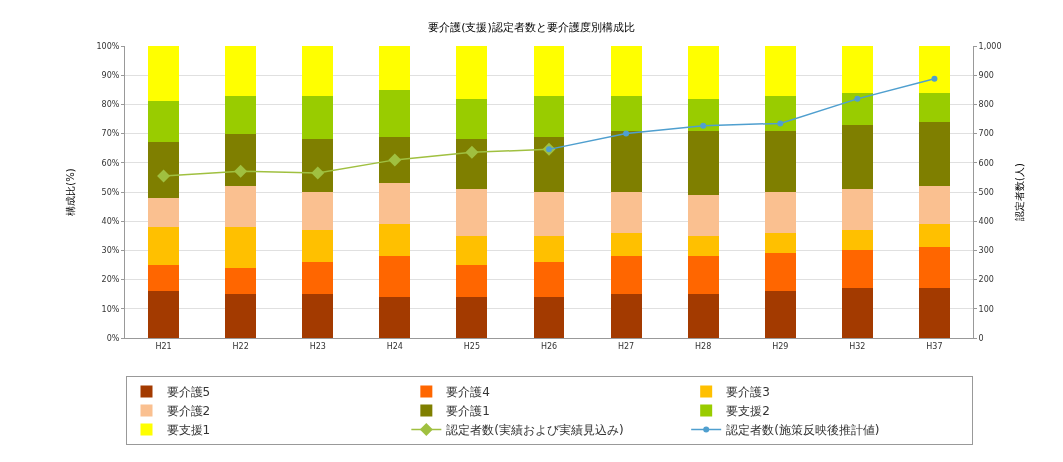  Describe the element at coordinates (468, 392) in the screenshot. I see `legend-label: 要介護4` at that location.